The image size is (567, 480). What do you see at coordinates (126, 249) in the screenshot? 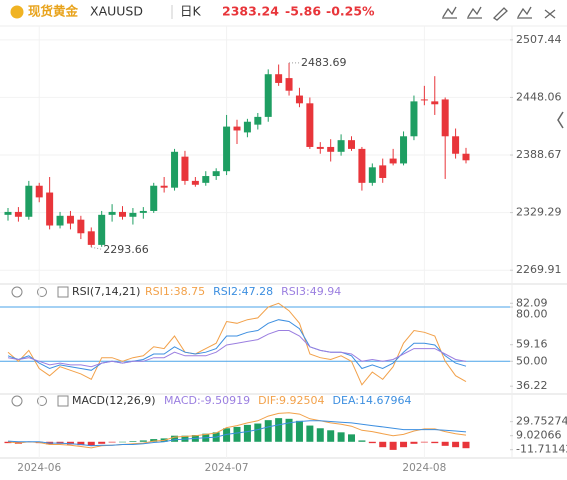
I see `min-label: 2293.66` at bounding box center [126, 249].